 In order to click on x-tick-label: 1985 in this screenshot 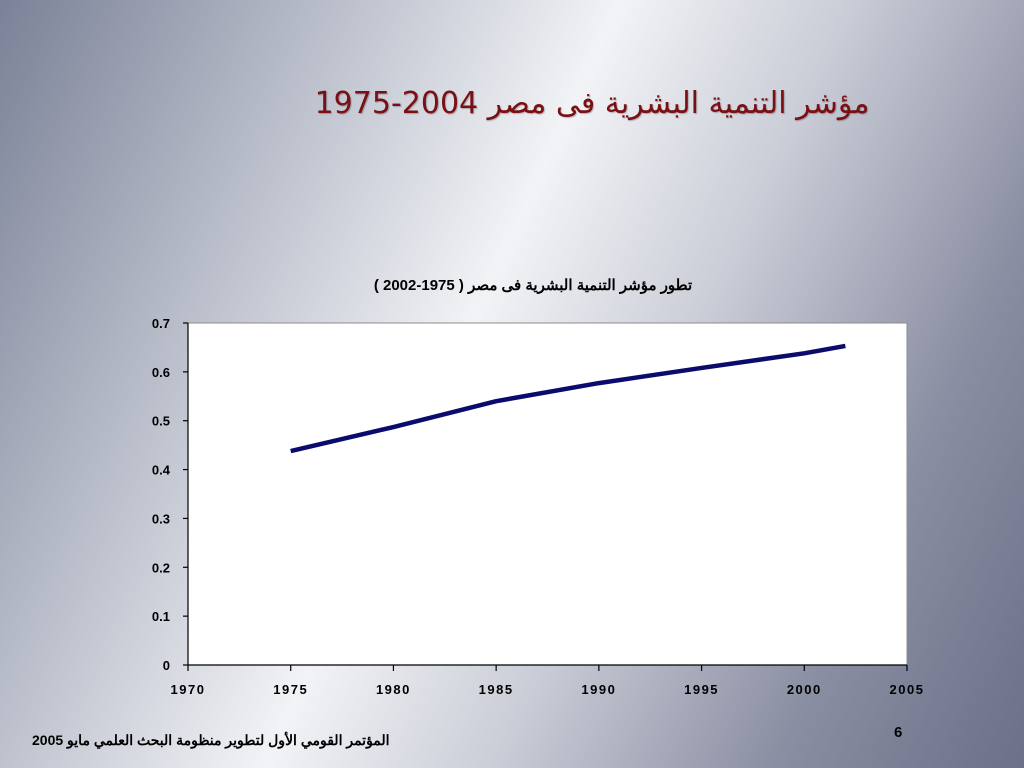, I will do `click(496, 689)`.